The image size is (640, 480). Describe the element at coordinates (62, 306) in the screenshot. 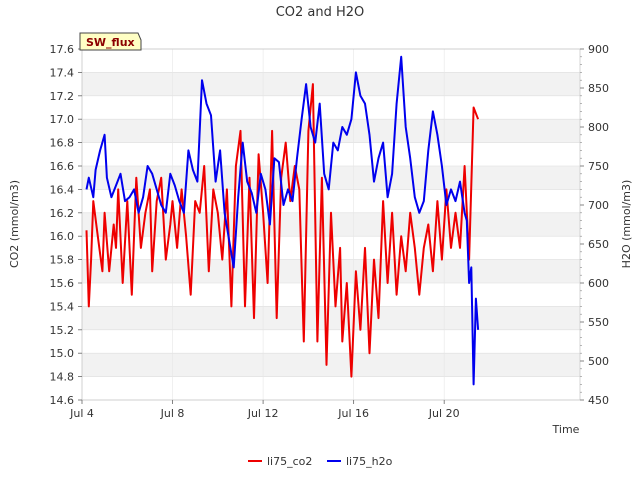

I see `left-tick-label: 15.4` at that location.